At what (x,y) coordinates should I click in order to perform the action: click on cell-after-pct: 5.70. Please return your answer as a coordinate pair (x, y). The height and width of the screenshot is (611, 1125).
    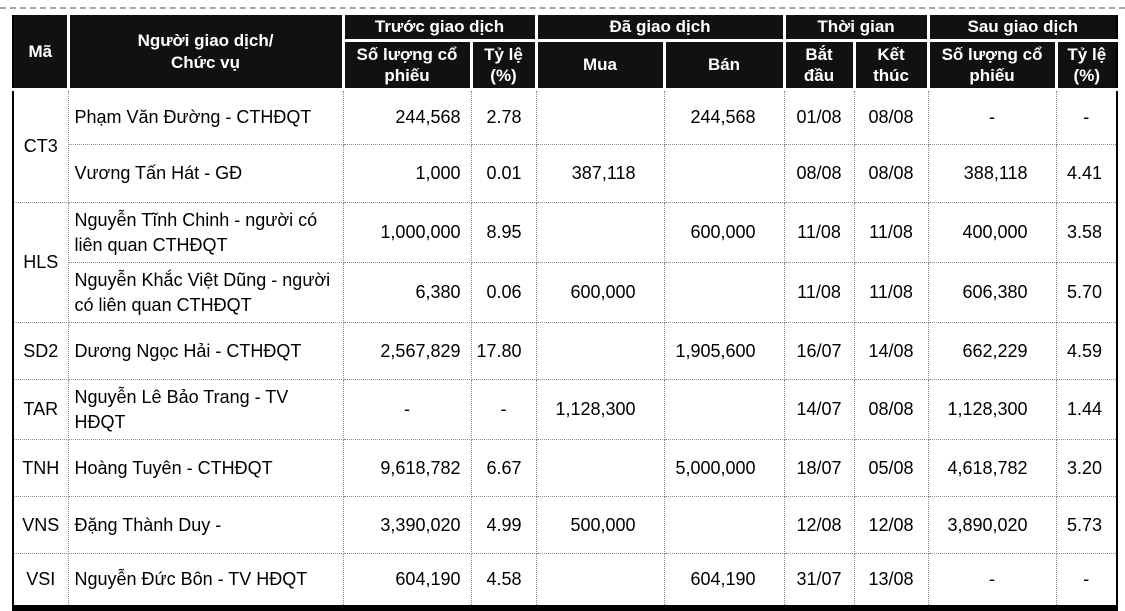
    Looking at the image, I should click on (1086, 292).